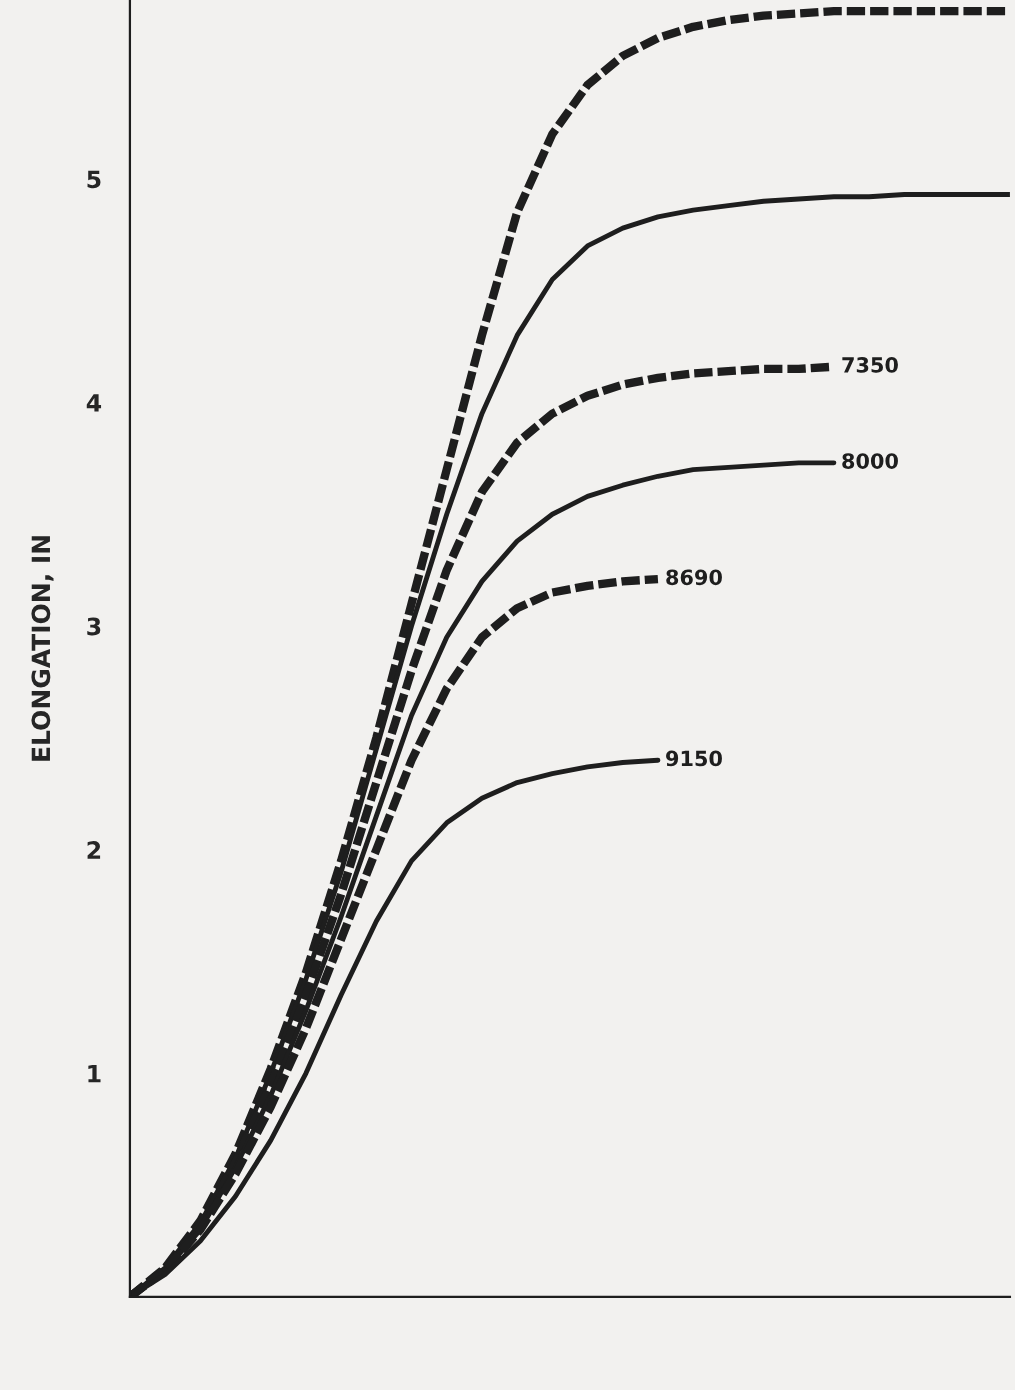  I want to click on series-label: 8690, so click(694, 577).